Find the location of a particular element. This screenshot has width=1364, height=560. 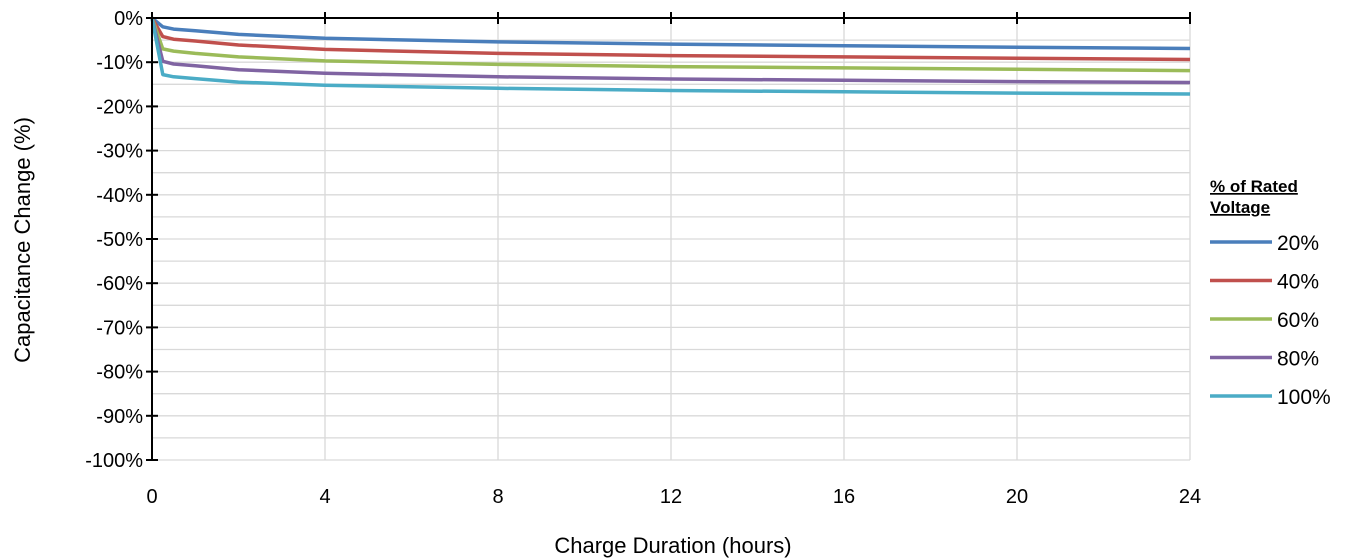

legend: % of Rated Voltage 20% 40% 60% 80% 100% is located at coordinates (1270, 293).